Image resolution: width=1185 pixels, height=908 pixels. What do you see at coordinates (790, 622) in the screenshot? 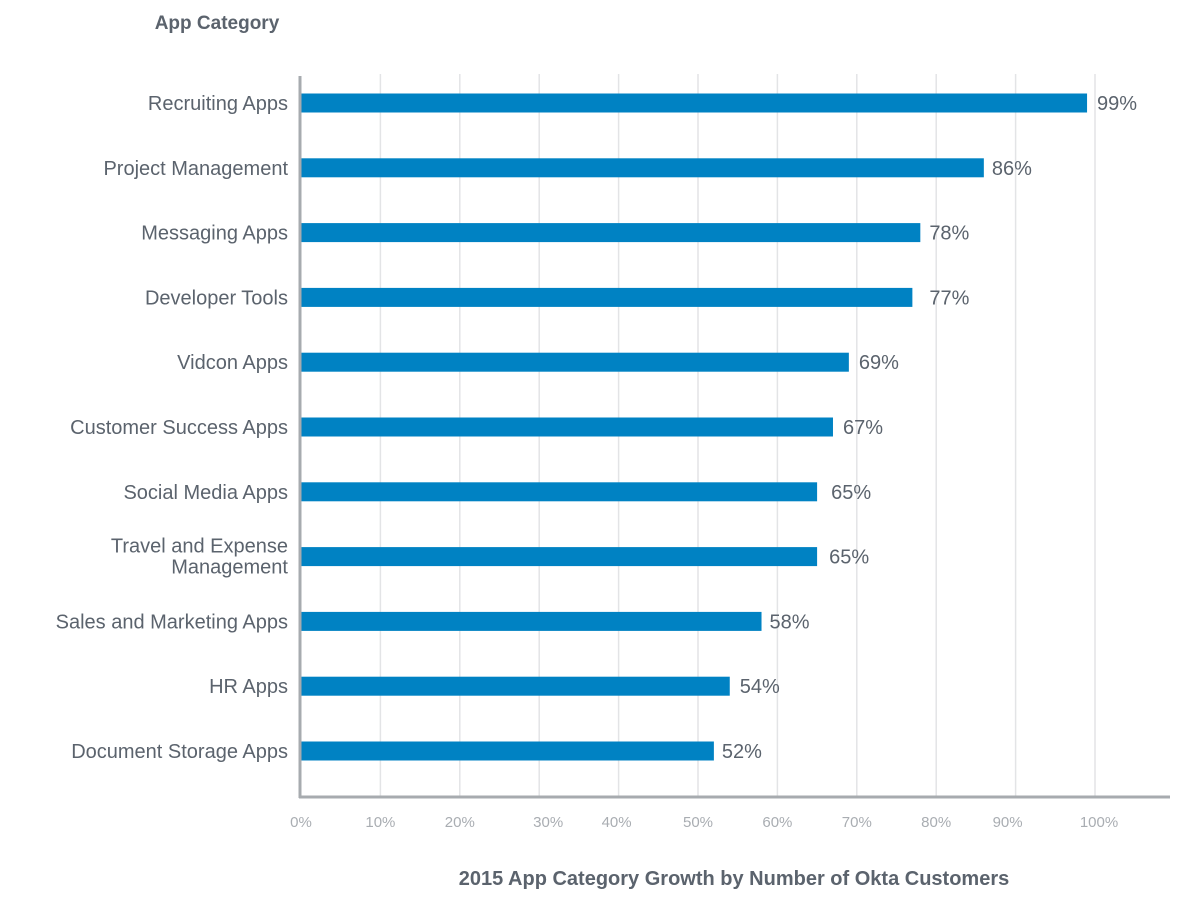
I see `value-label: 58%` at bounding box center [790, 622].